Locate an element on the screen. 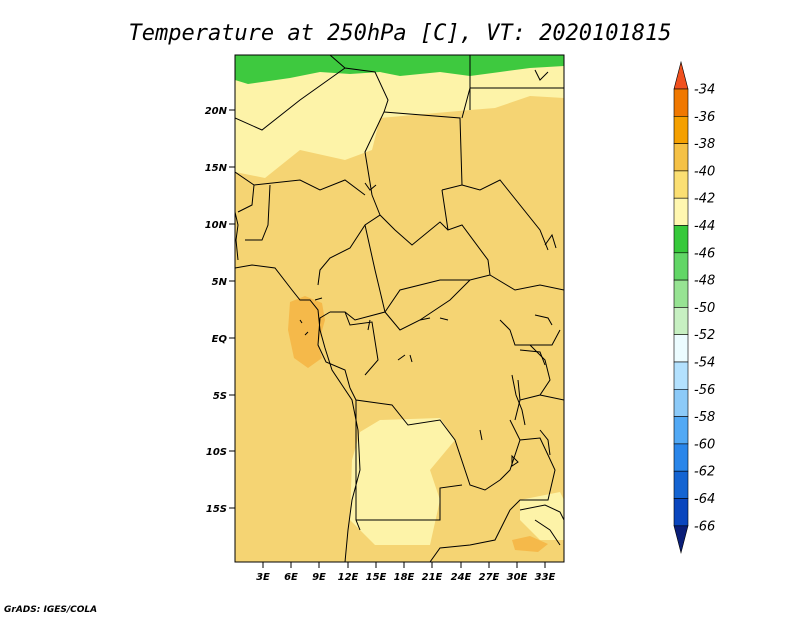 The width and height of the screenshot is (800, 618). colorbar-bottom-triangle is located at coordinates (681, 539).